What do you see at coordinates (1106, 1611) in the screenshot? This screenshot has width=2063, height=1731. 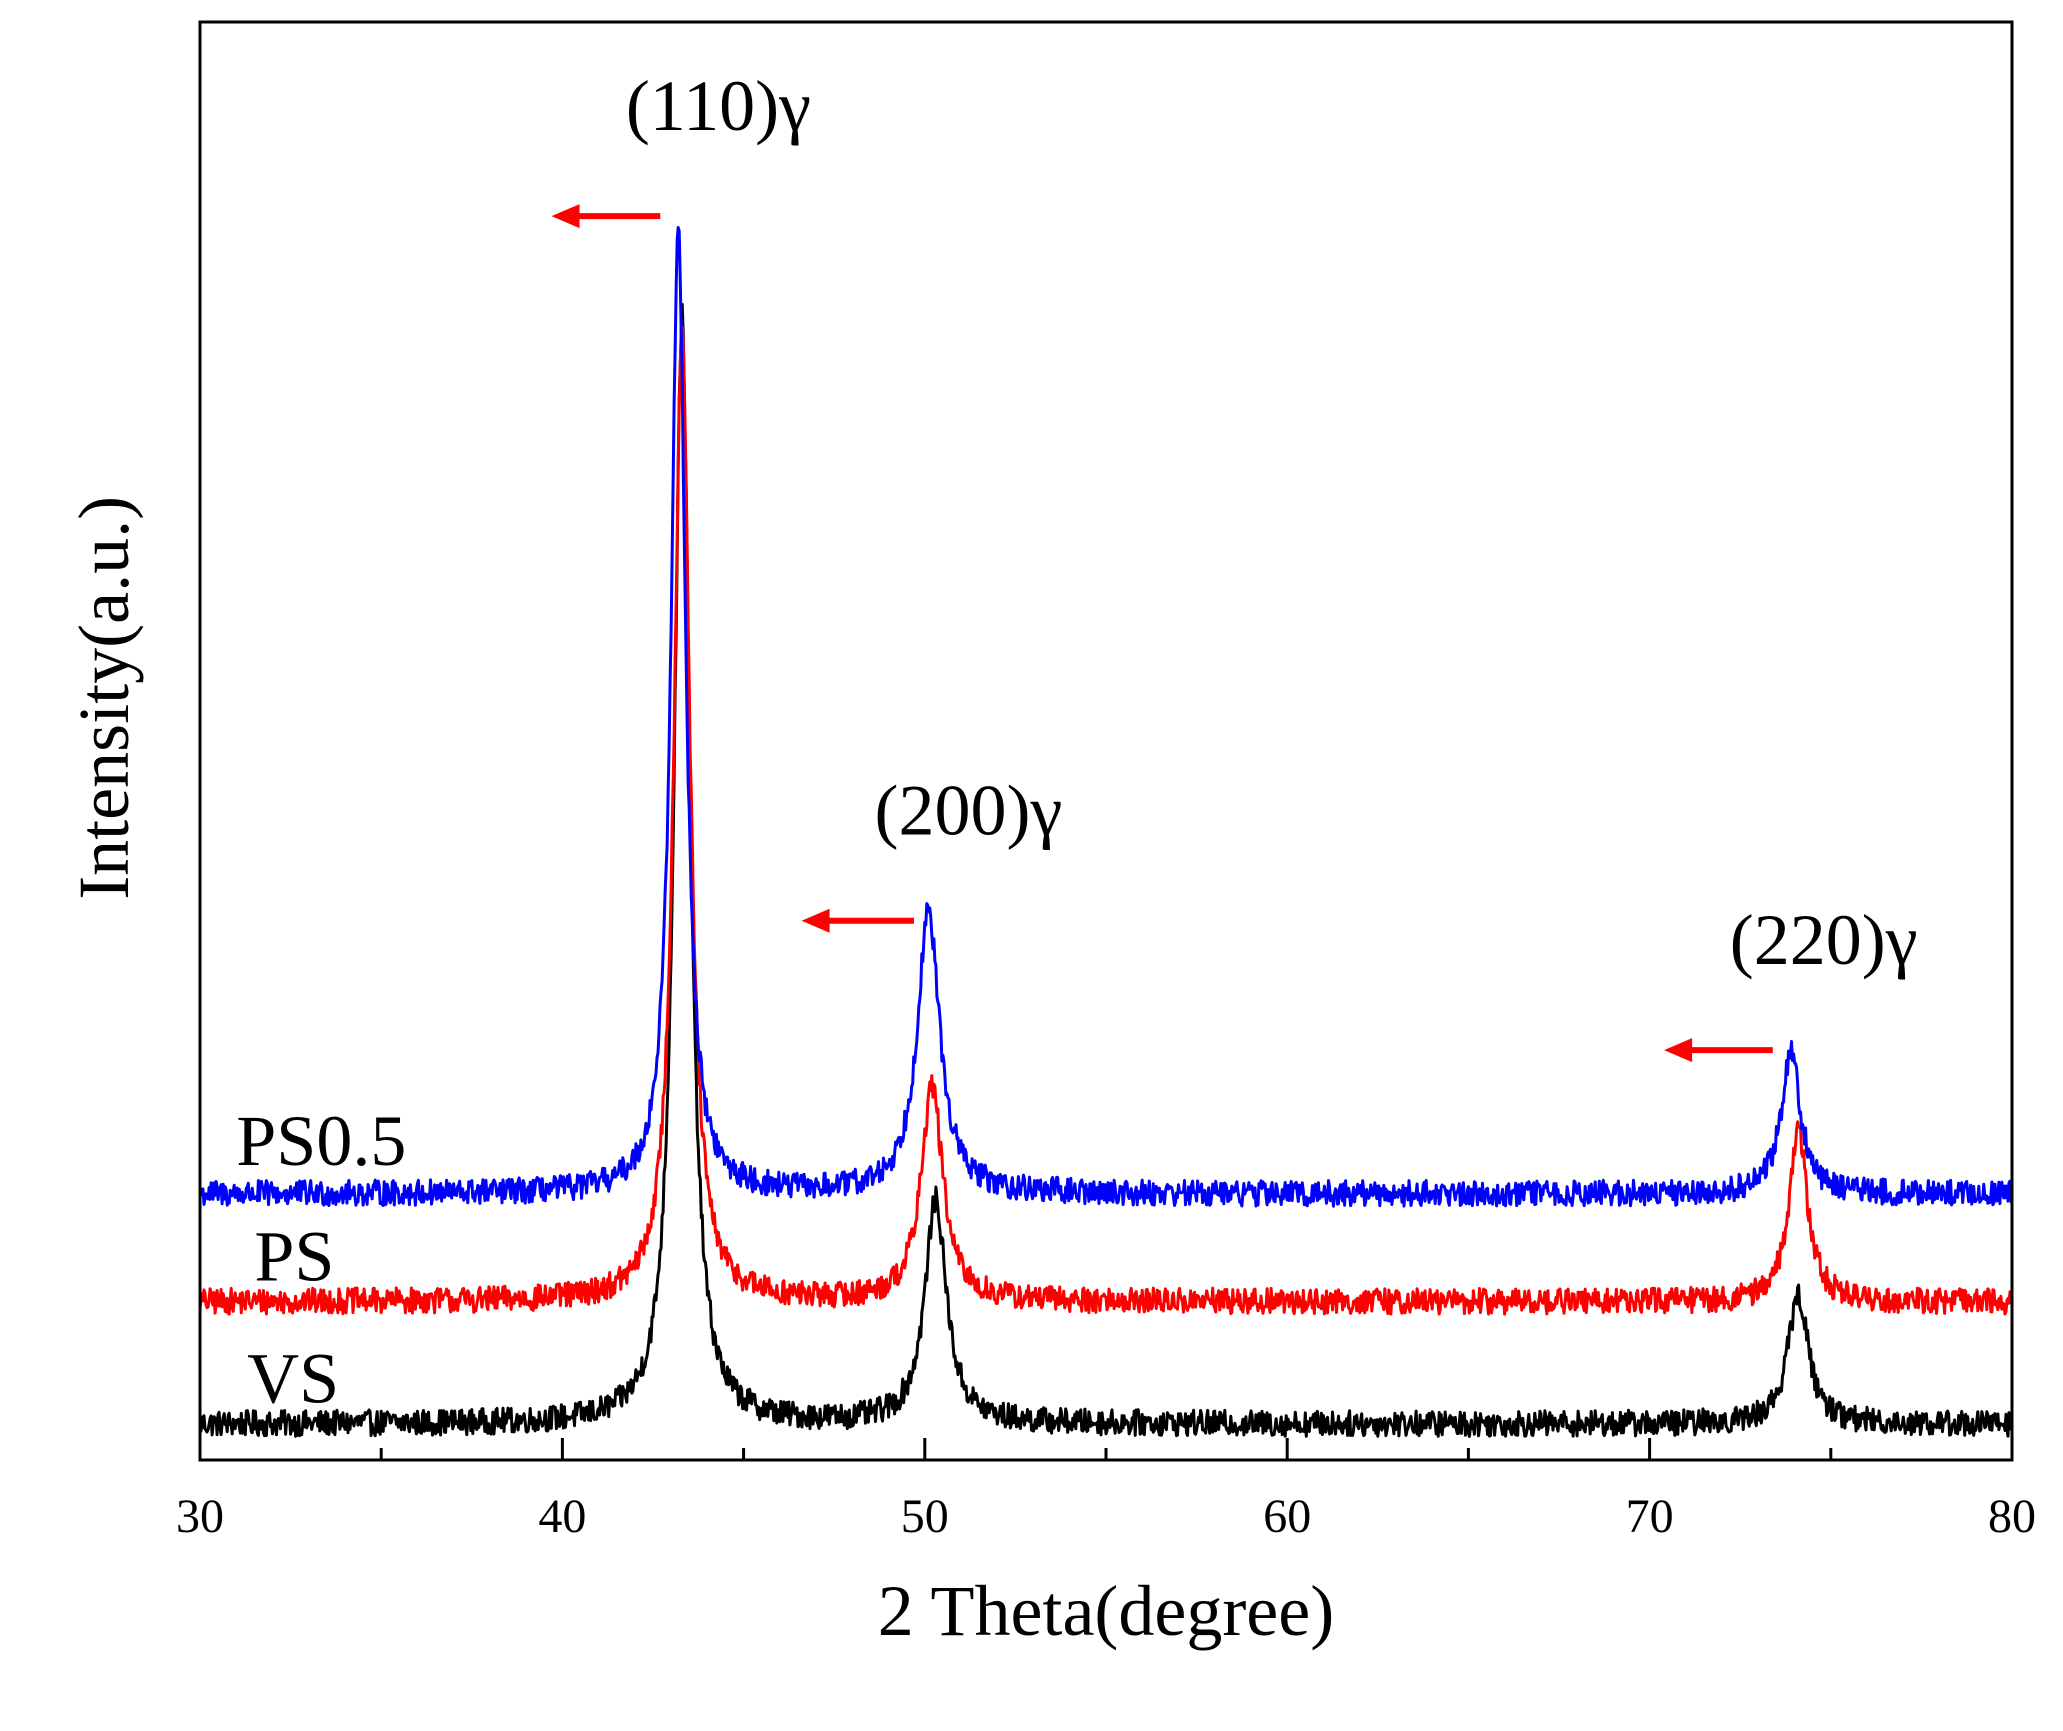 I see `x-axis-label: 2 Theta(degree)` at bounding box center [1106, 1611].